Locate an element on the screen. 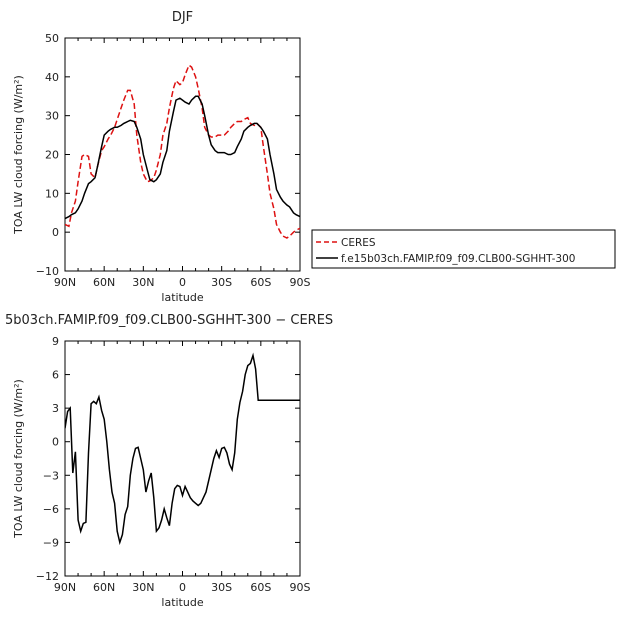  chart2-x-axis-label: latitude is located at coordinates (182, 602).